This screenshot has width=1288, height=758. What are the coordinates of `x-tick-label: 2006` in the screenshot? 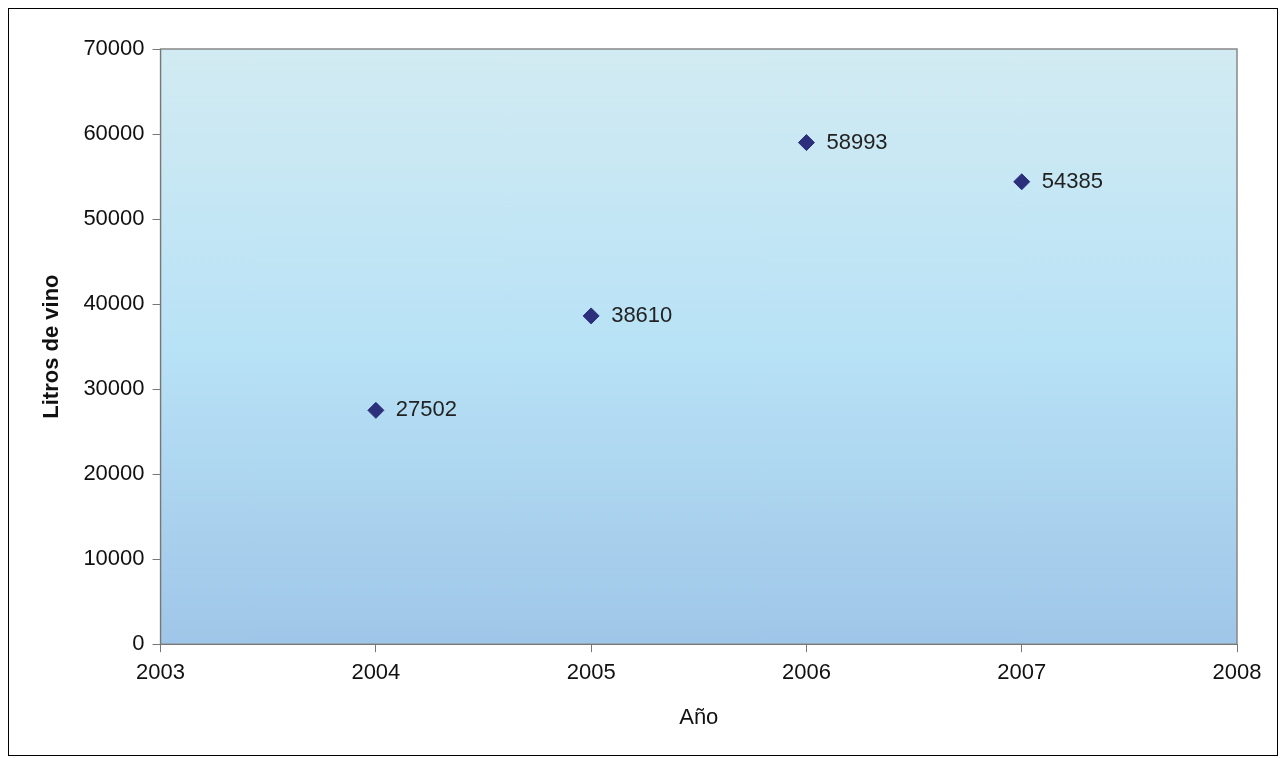 It's located at (806, 672).